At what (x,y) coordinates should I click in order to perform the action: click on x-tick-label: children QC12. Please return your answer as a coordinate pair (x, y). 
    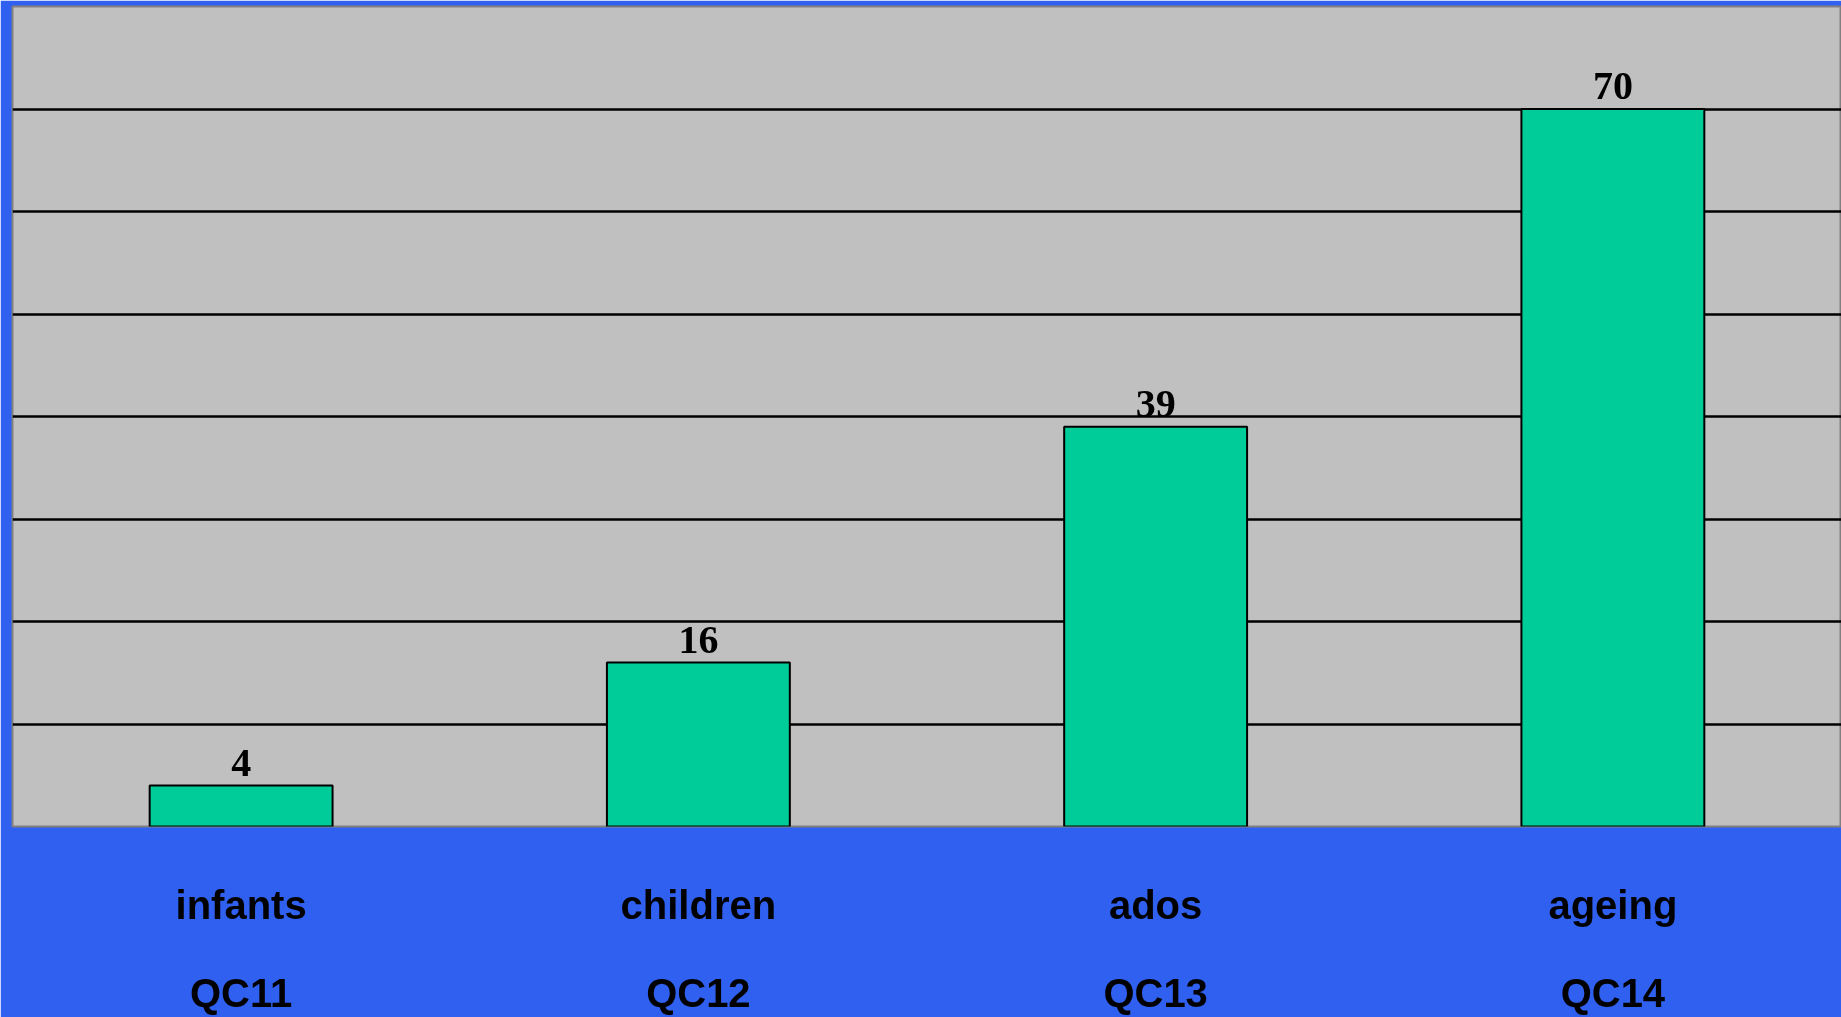
    Looking at the image, I should click on (698, 948).